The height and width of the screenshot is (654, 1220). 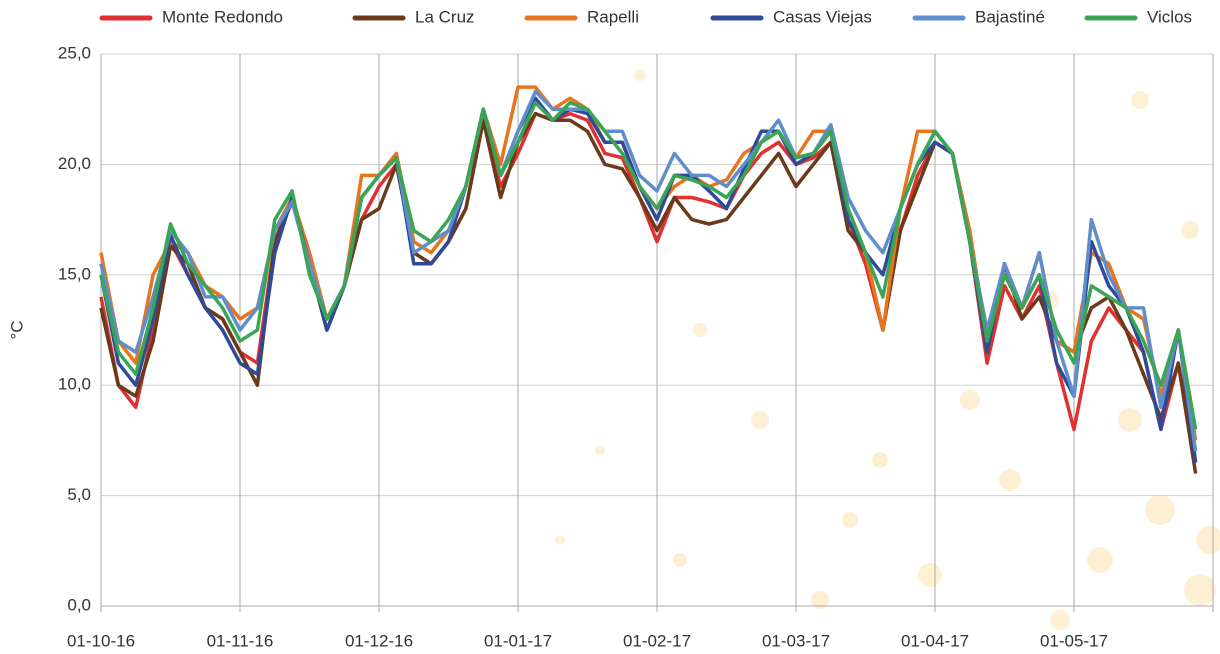 What do you see at coordinates (74, 52) in the screenshot?
I see `y-tick-label: 25,0` at bounding box center [74, 52].